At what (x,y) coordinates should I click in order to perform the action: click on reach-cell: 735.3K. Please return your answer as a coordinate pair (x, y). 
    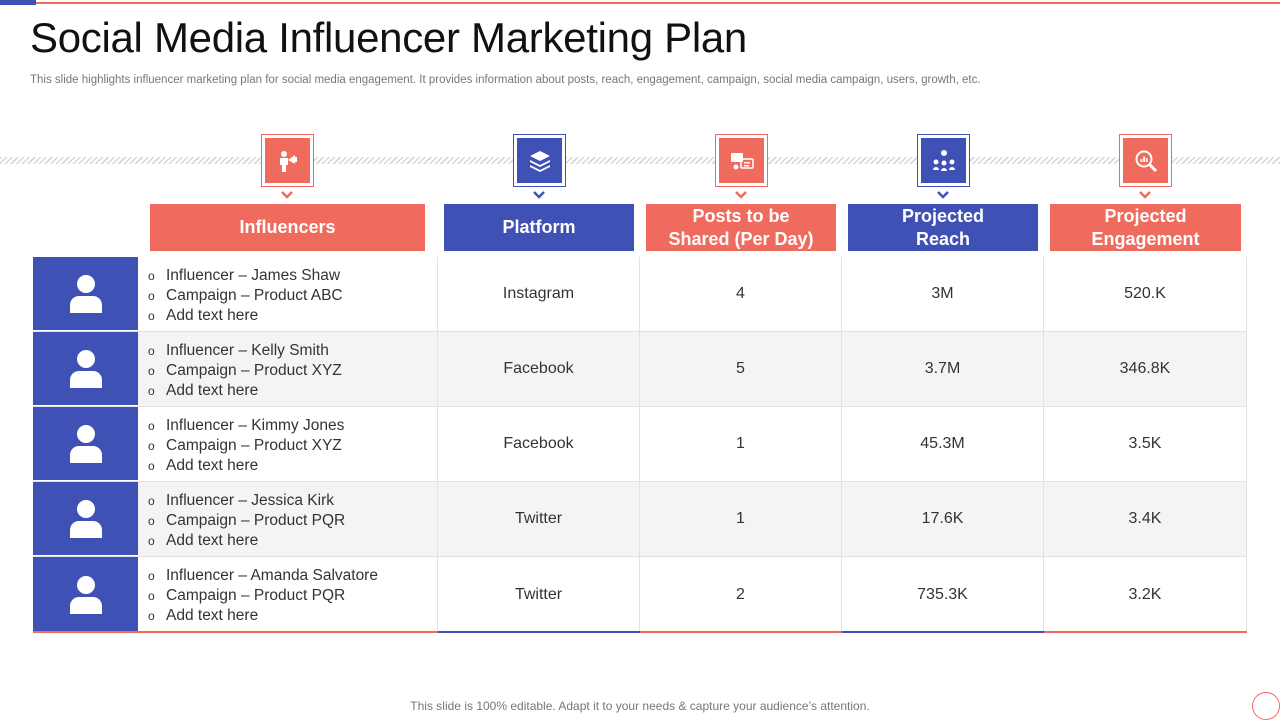
    Looking at the image, I should click on (943, 594).